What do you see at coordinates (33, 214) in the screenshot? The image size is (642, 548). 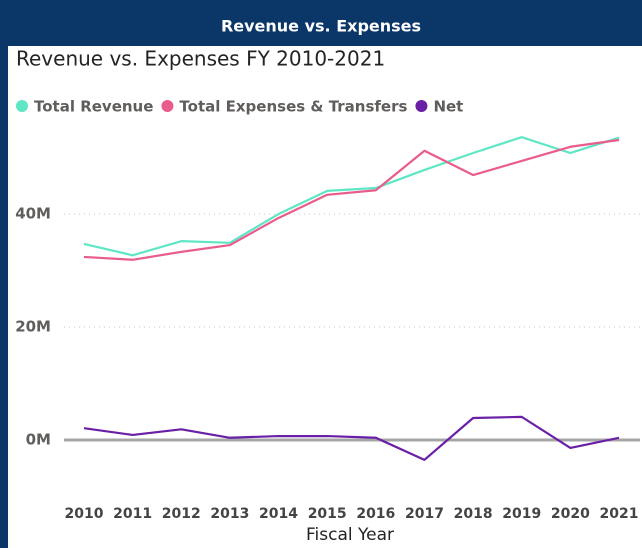 I see `y-tick-label: 40M` at bounding box center [33, 214].